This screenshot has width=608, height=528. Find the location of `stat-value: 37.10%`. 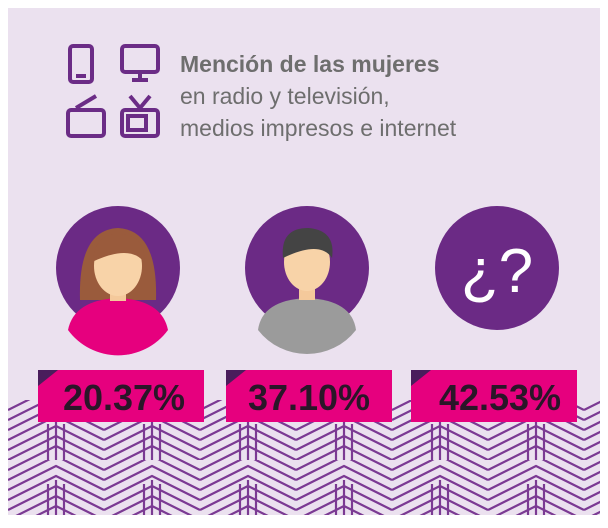

stat-value: 37.10% is located at coordinates (309, 397).